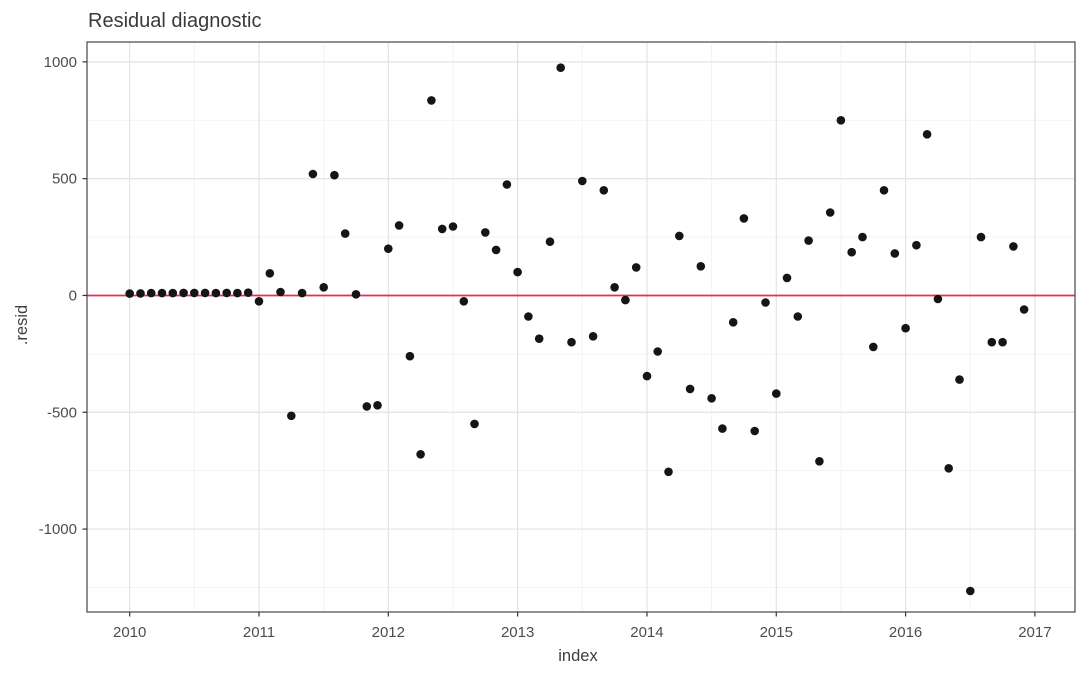 Image resolution: width=1080 pixels, height=675 pixels. I want to click on x-tick-label: 2011, so click(259, 632).